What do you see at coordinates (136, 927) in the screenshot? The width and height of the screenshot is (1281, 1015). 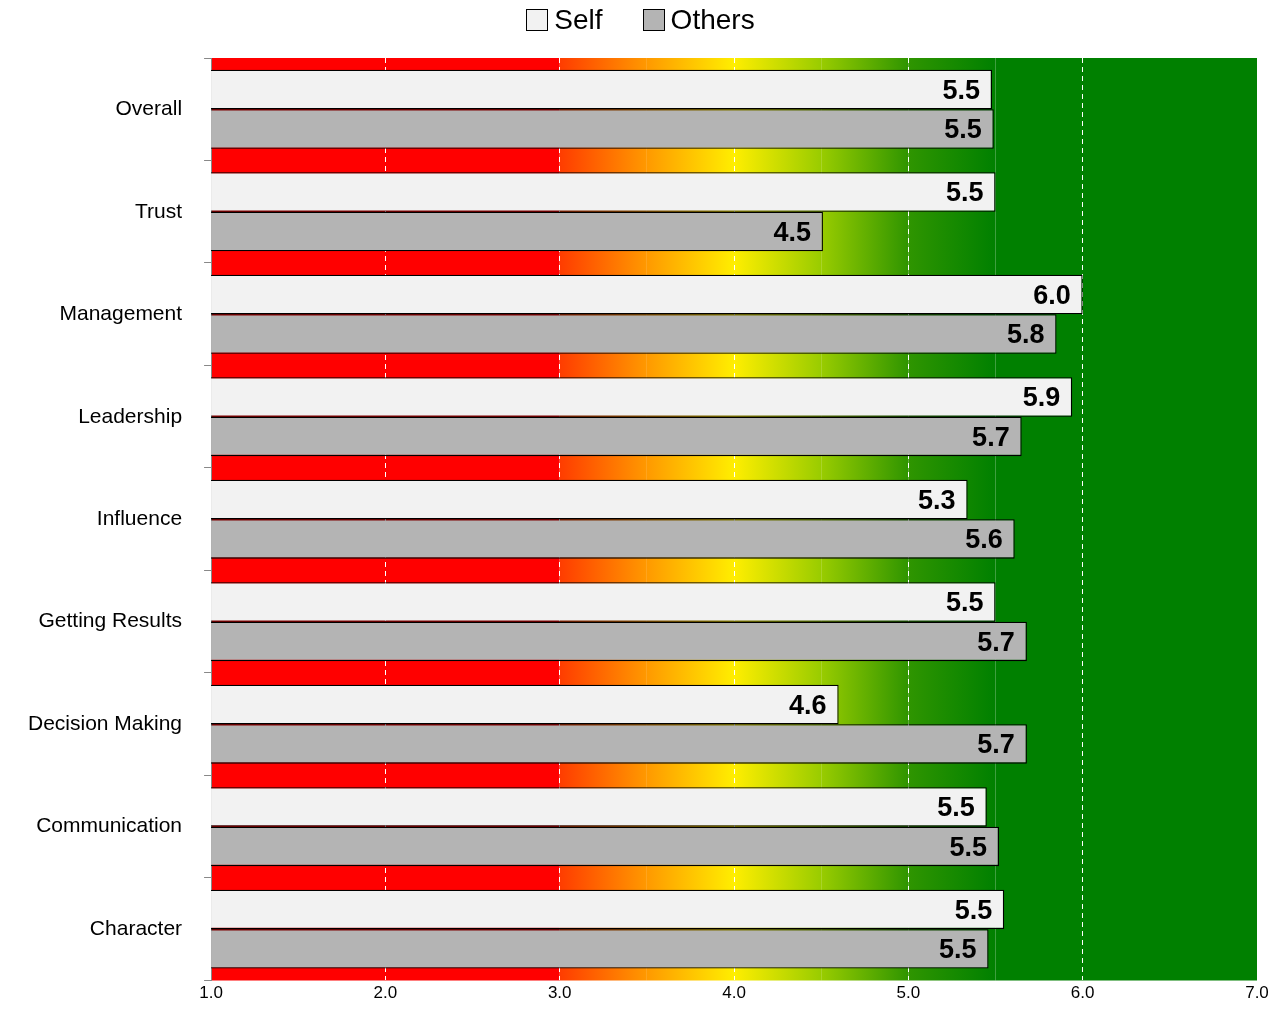 I see `y-tick-label: Character` at bounding box center [136, 927].